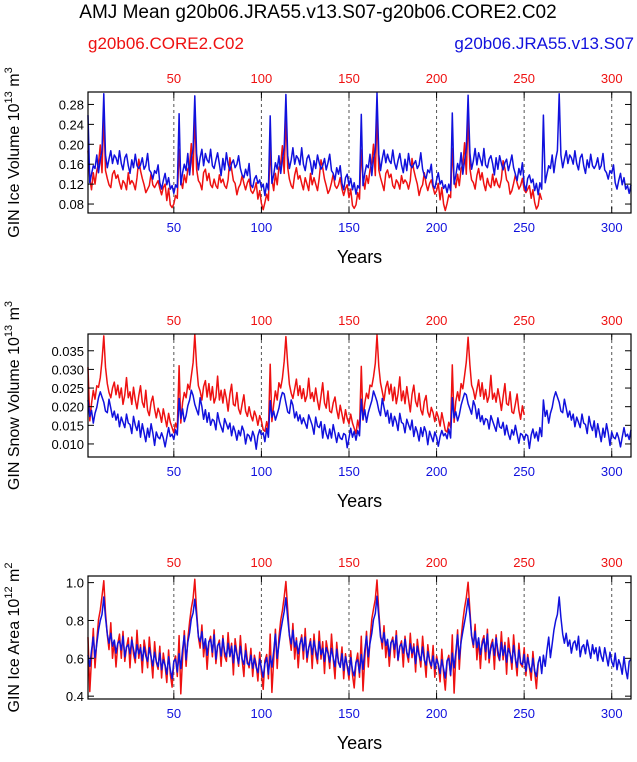 The width and height of the screenshot is (637, 762). Describe the element at coordinates (75, 696) in the screenshot. I see `y-tick-label: 0.4` at that location.